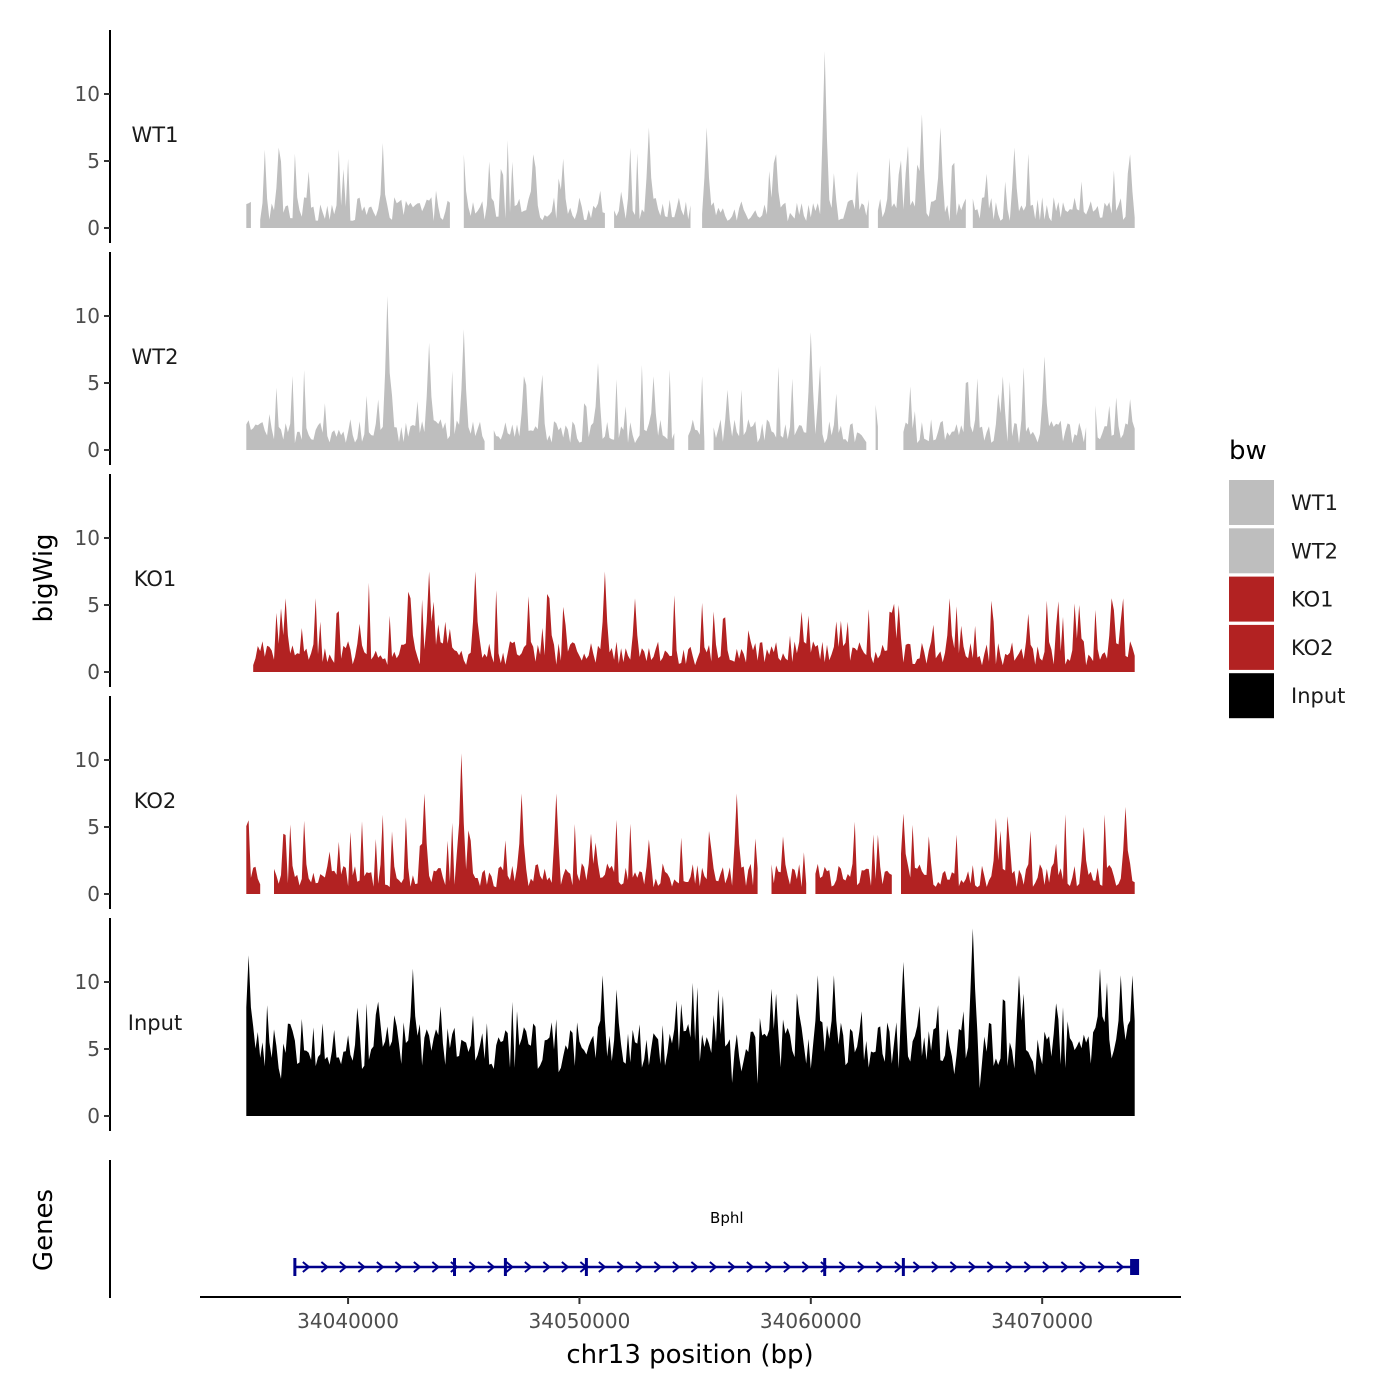 This screenshot has width=1400, height=1400. What do you see at coordinates (716, 1242) in the screenshot?
I see `gene-bphl: Bphl` at bounding box center [716, 1242].